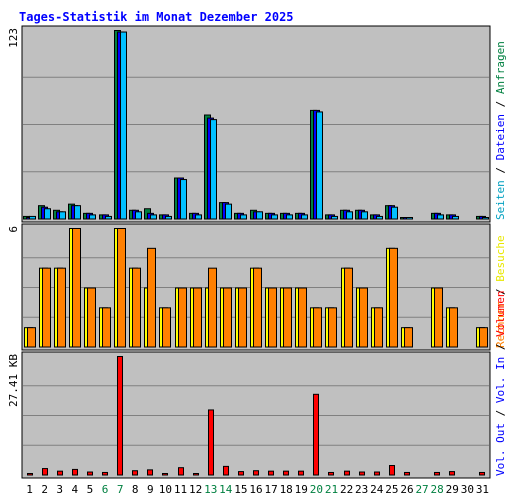  Describe the element at coordinates (75, 489) in the screenshot. I see `x-tick-label-day-4: 4` at that location.